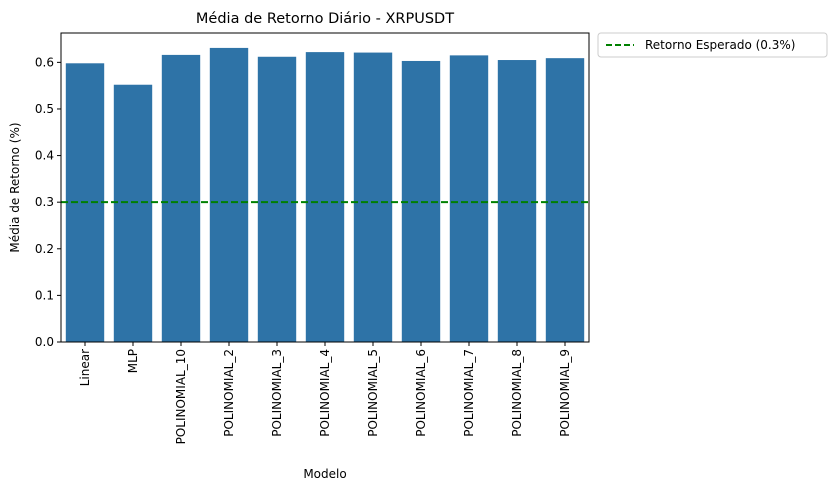 Image resolution: width=834 pixels, height=490 pixels. Describe the element at coordinates (44, 62) in the screenshot. I see `y-tick-label: 0.6` at that location.